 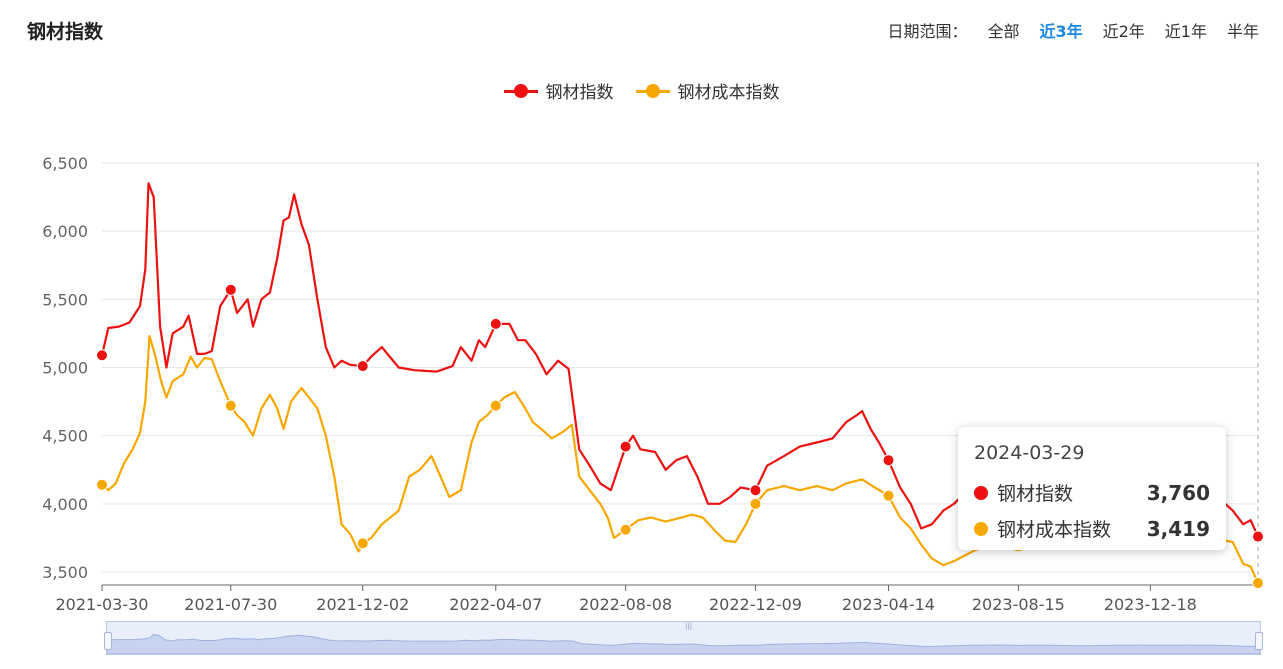 I want to click on tooltip-date: 2024-03-29, so click(x=1029, y=453).